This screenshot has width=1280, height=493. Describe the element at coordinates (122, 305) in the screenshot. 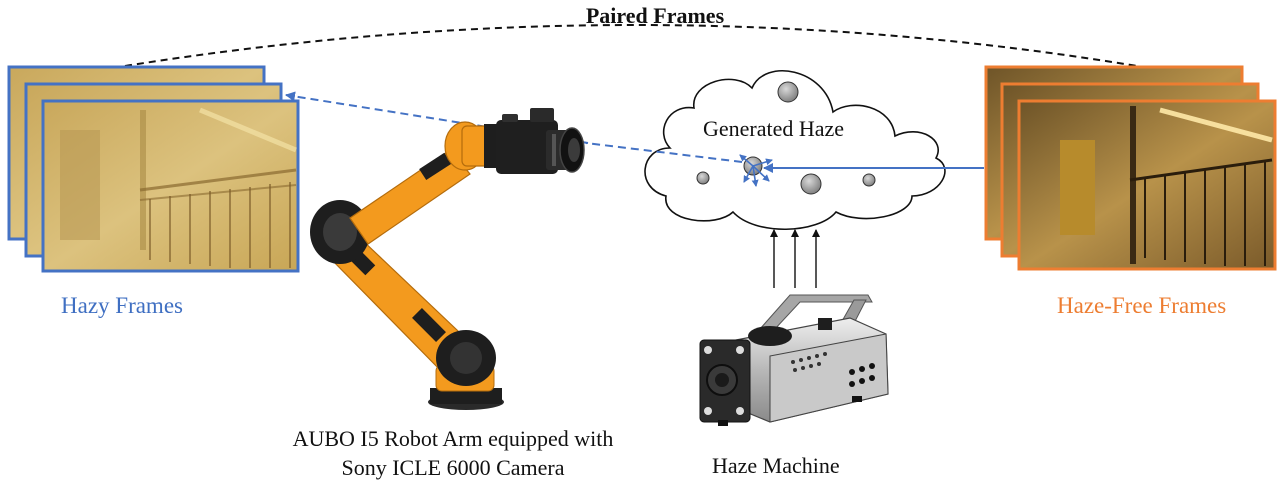

I see `hazy-frames-label: Hazy Frames` at that location.